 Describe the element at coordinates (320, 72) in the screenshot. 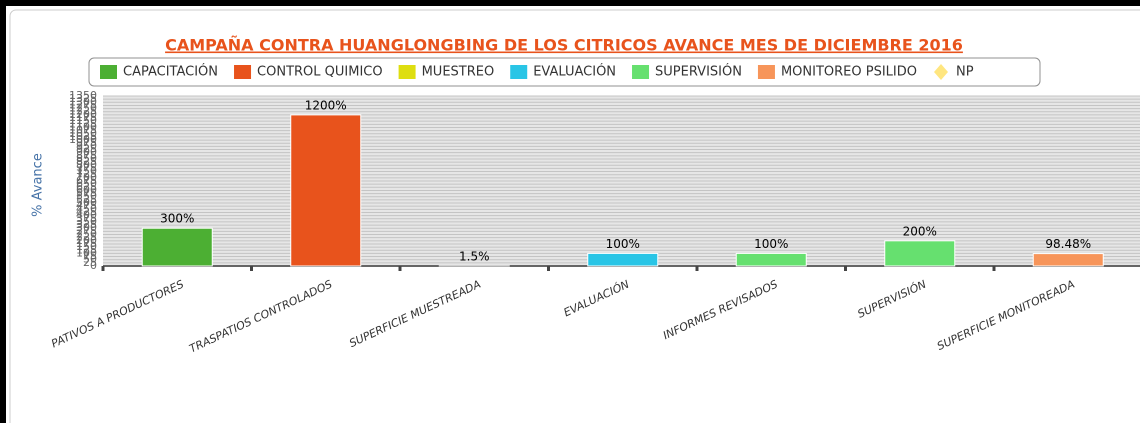

I see `legend-label: CONTROL QUIMICO` at that location.